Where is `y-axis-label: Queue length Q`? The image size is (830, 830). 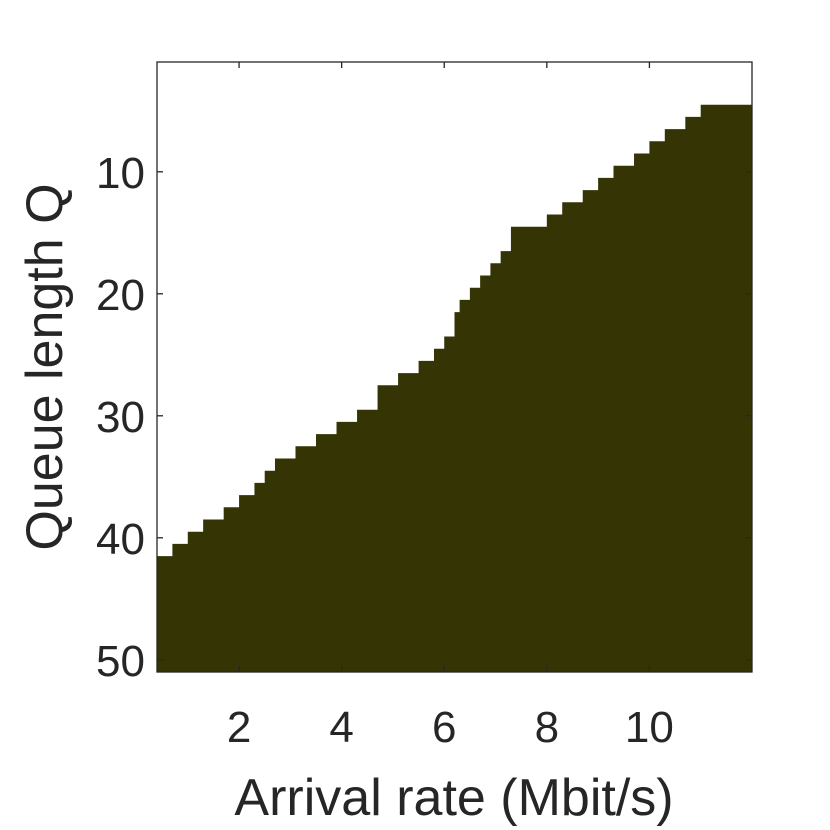 y-axis-label: Queue length Q is located at coordinates (45, 366).